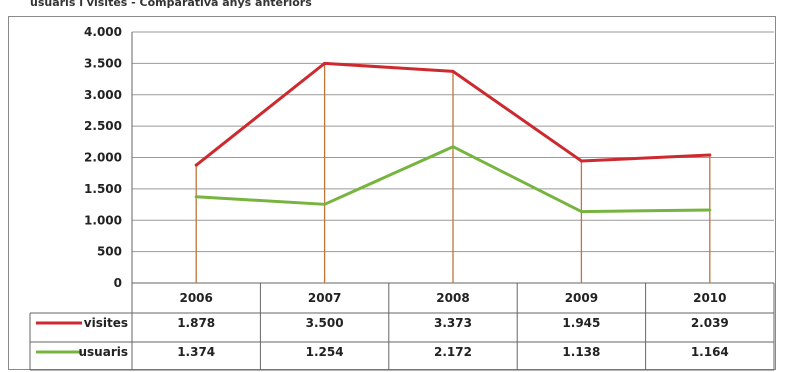 The height and width of the screenshot is (372, 787). What do you see at coordinates (103, 95) in the screenshot?
I see `y-tick-label: 3.000` at bounding box center [103, 95].